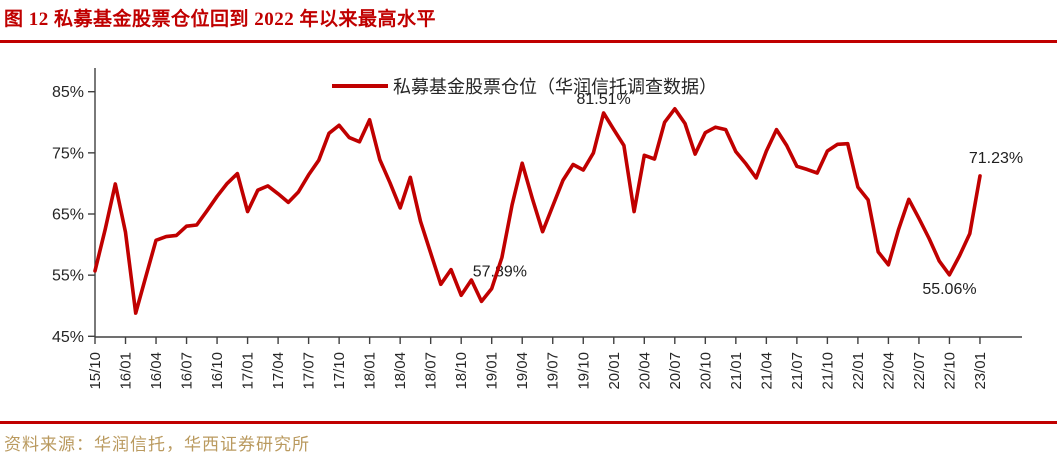 This screenshot has width=1057, height=460. What do you see at coordinates (278, 371) in the screenshot?
I see `x-tick-label: 17/04` at bounding box center [278, 371].